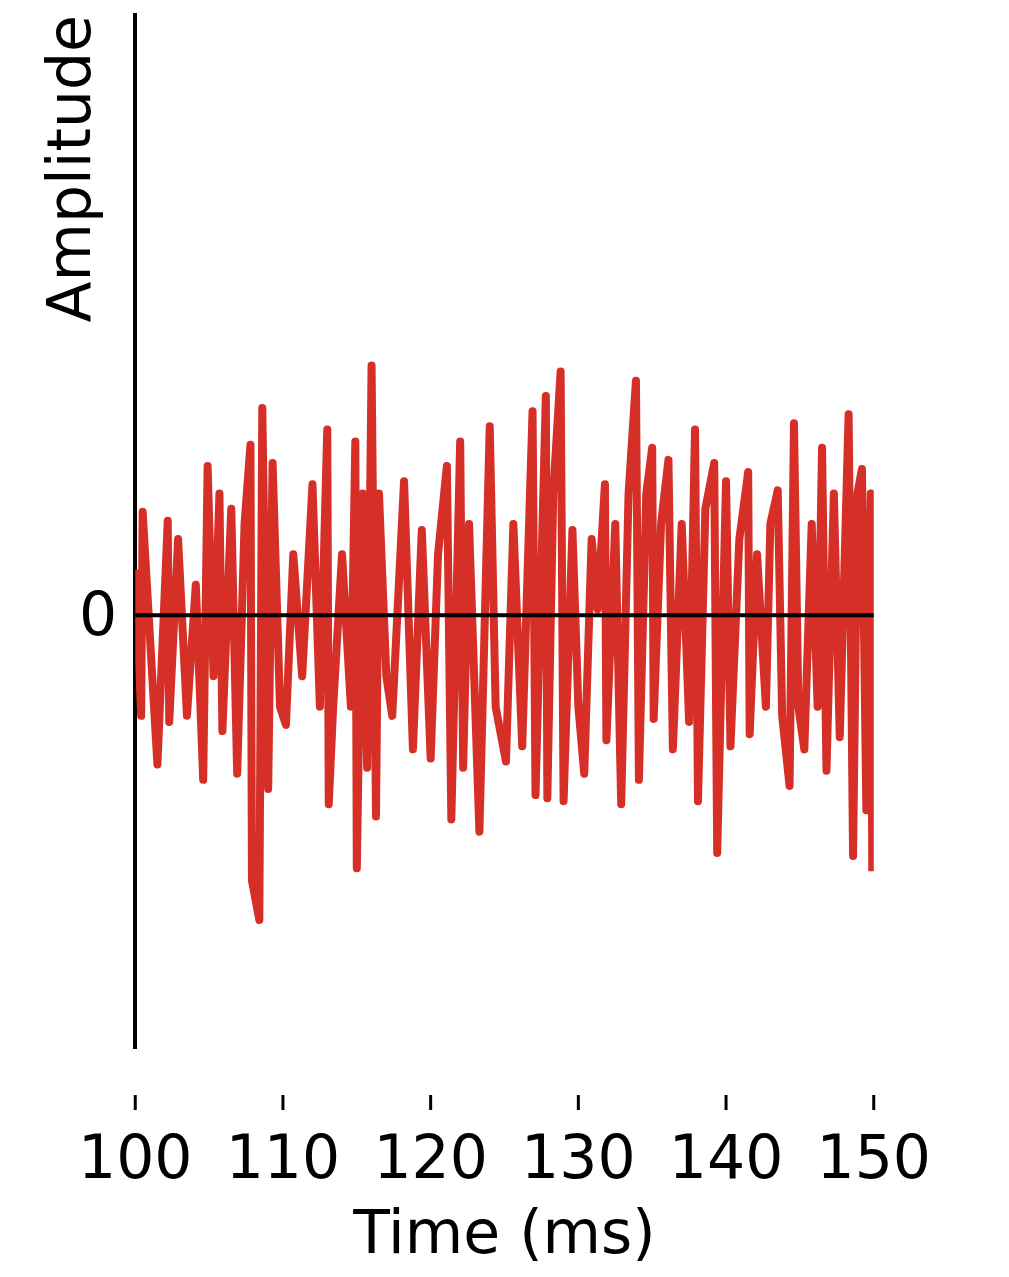 This screenshot has height=1277, width=1009. Describe the element at coordinates (135, 1156) in the screenshot. I see `x-tick-label: 100` at that location.